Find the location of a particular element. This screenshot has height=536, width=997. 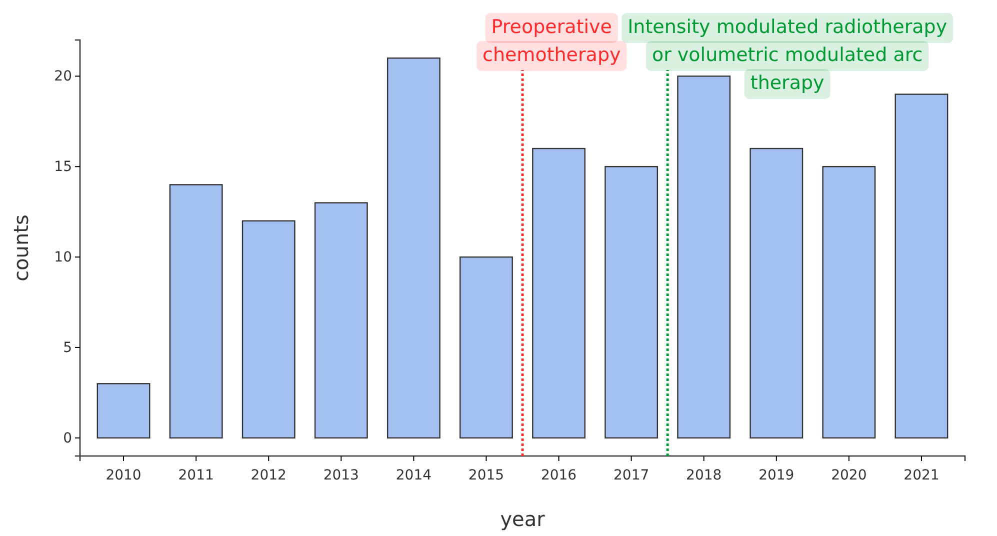

x-tick-label: 2019 is located at coordinates (776, 475).